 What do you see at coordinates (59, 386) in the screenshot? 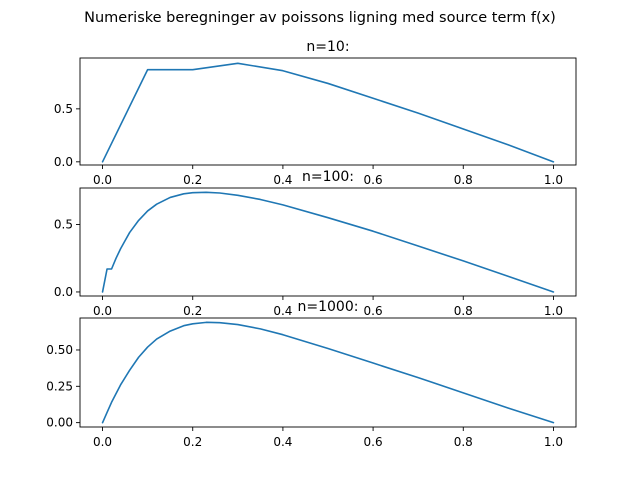
I see `y-tick-label: 0.25` at bounding box center [59, 386].